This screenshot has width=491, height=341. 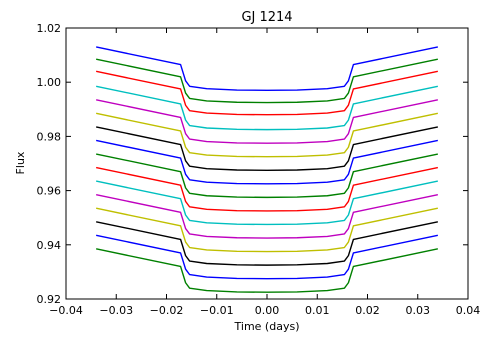 I want to click on chart-title: GJ 1214, so click(x=266, y=17).